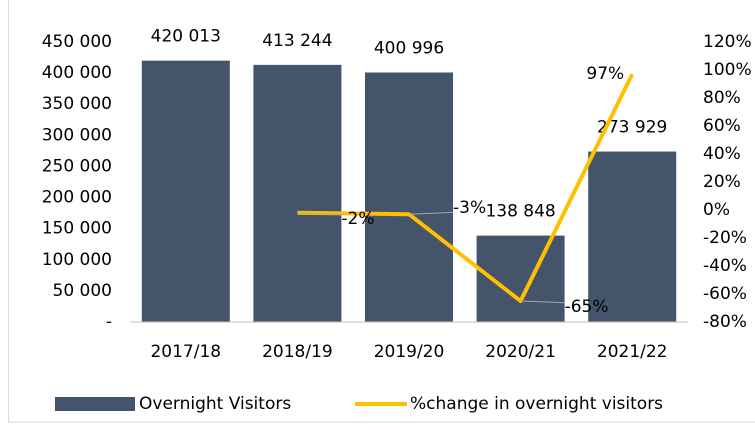 Image resolution: width=755 pixels, height=430 pixels. I want to click on y2-tick-label: 60%, so click(722, 126).